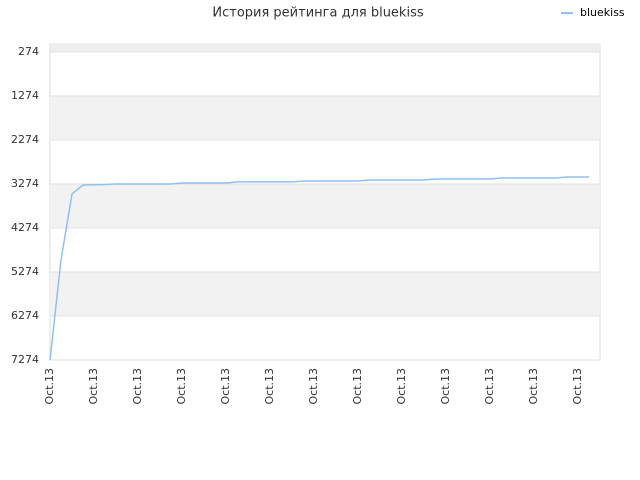 Image resolution: width=640 pixels, height=480 pixels. I want to click on y-tick-label: 3274, so click(25, 183).